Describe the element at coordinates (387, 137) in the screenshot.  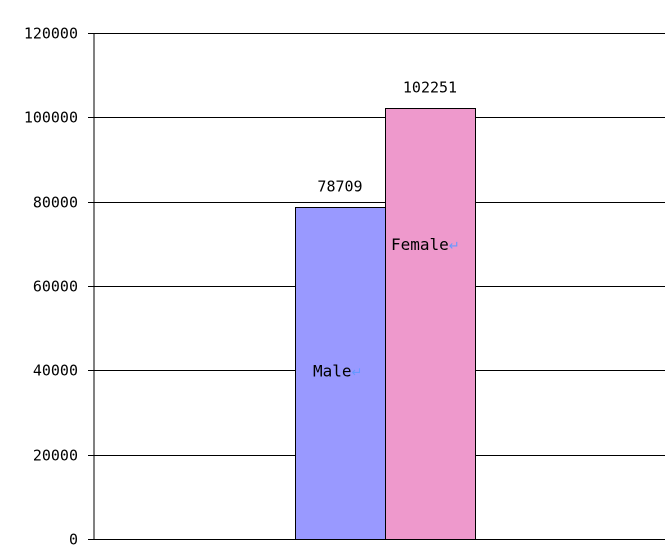
I see `data-labels: 78709 102251` at that location.